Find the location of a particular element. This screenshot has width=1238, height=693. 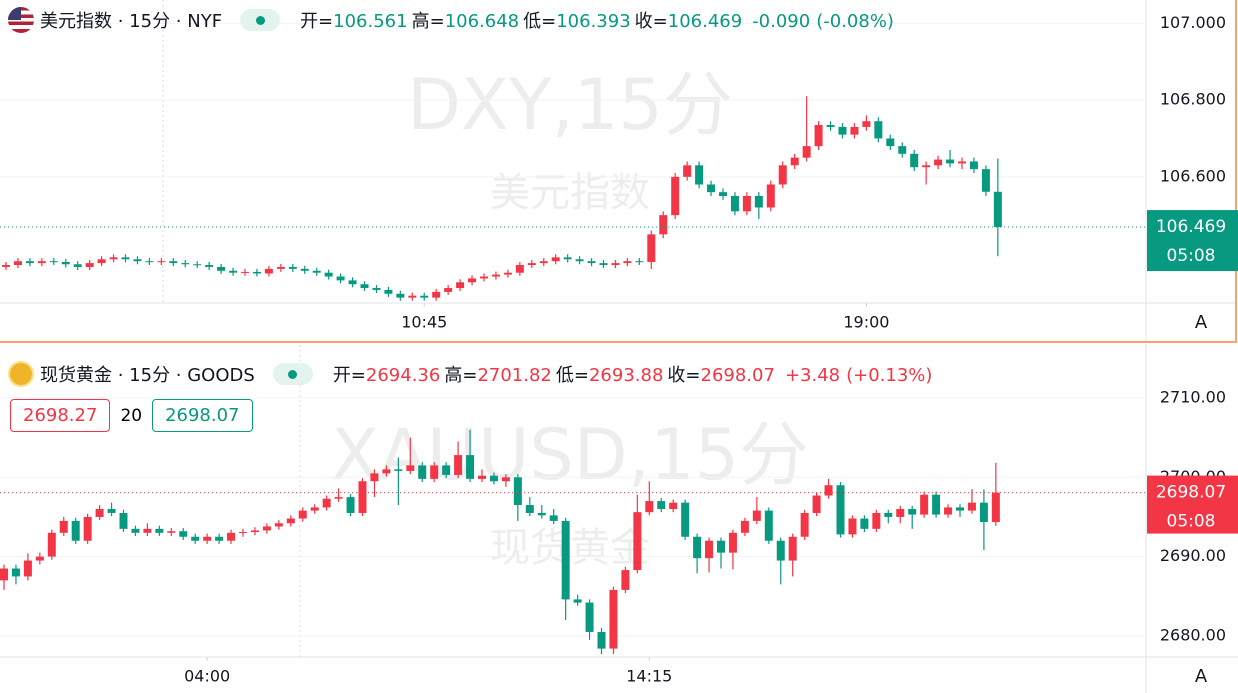

change-pct: (-0.08%) is located at coordinates (855, 21).